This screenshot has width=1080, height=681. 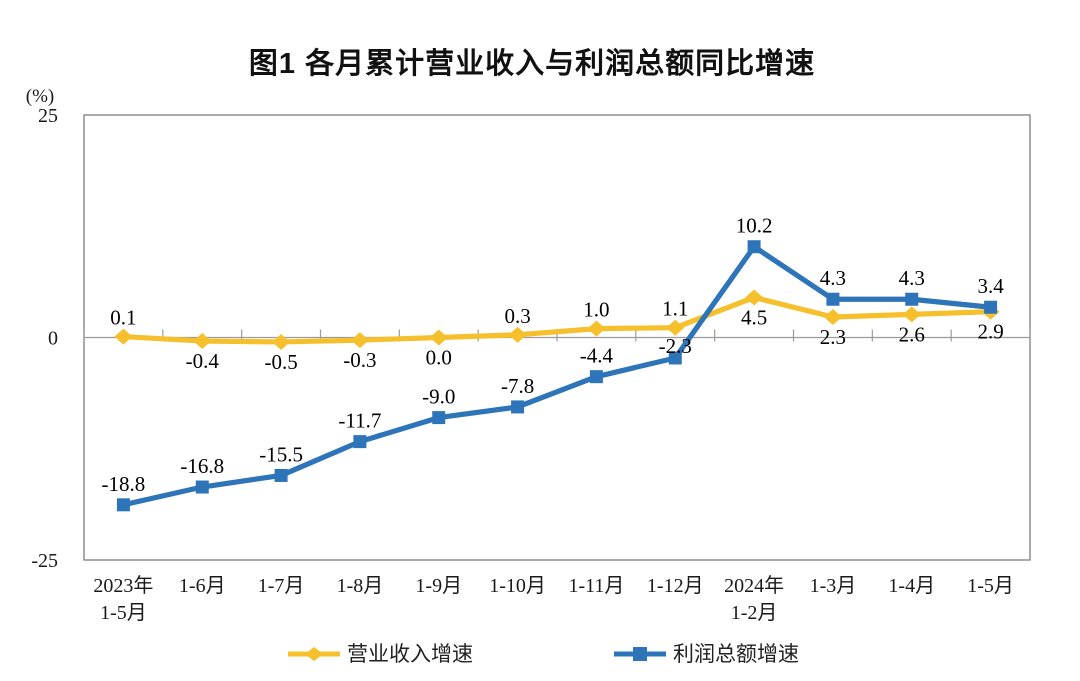 I want to click on x-tick-label: 1-7月, so click(x=281, y=586).